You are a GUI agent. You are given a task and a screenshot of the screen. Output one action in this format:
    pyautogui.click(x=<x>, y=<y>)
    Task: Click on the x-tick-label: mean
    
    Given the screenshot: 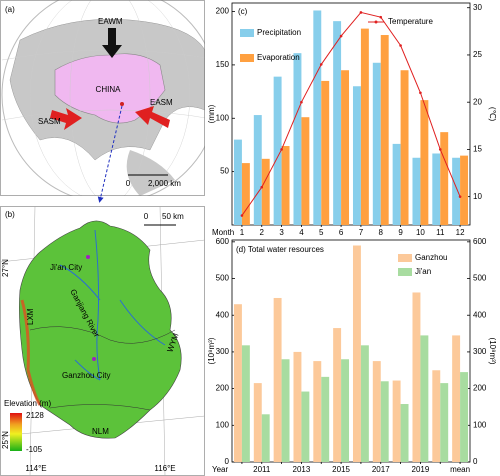 What is the action you would take?
    pyautogui.click(x=460, y=469)
    